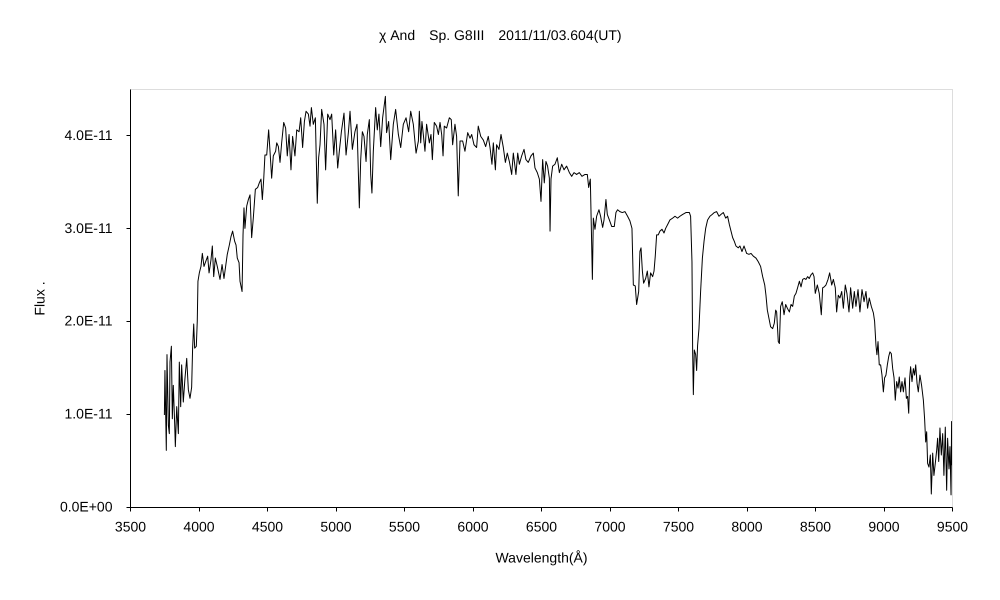 The height and width of the screenshot is (600, 1000). What do you see at coordinates (88, 414) in the screenshot?
I see `y-tick-label: 1.0E-11` at bounding box center [88, 414].